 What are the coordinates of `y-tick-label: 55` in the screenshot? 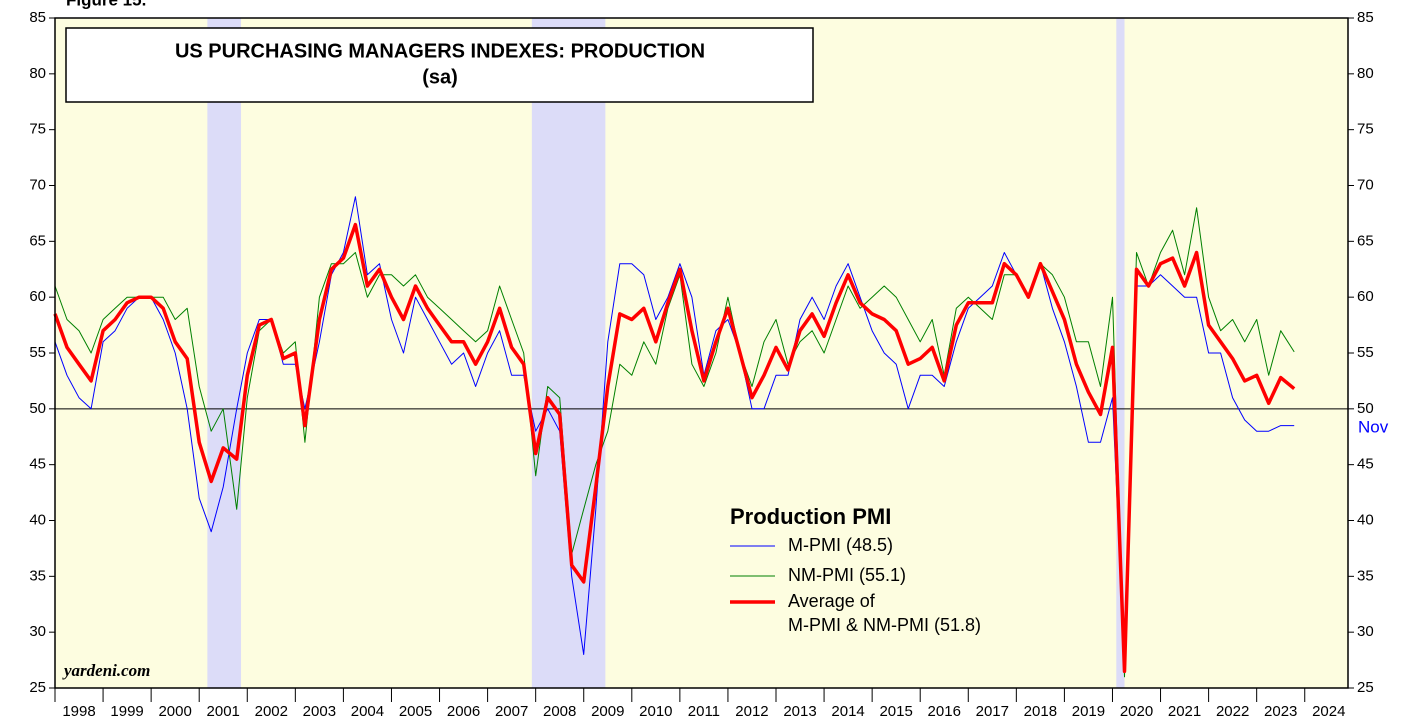 It's located at (37, 352).